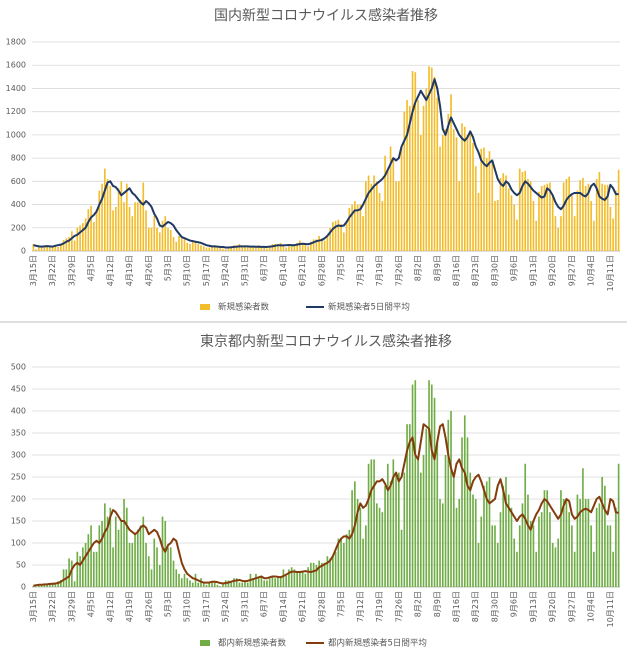  Describe the element at coordinates (91, 604) in the screenshot. I see `x-tick-label: 4月5日` at that location.